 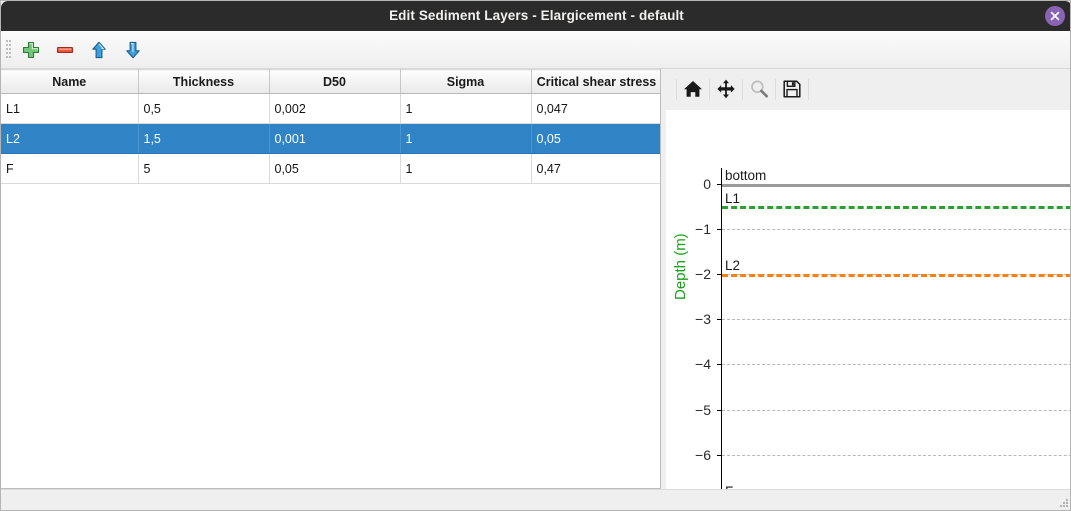 What do you see at coordinates (595, 108) in the screenshot?
I see `cell-critical-shear-stress: 0,047` at bounding box center [595, 108].